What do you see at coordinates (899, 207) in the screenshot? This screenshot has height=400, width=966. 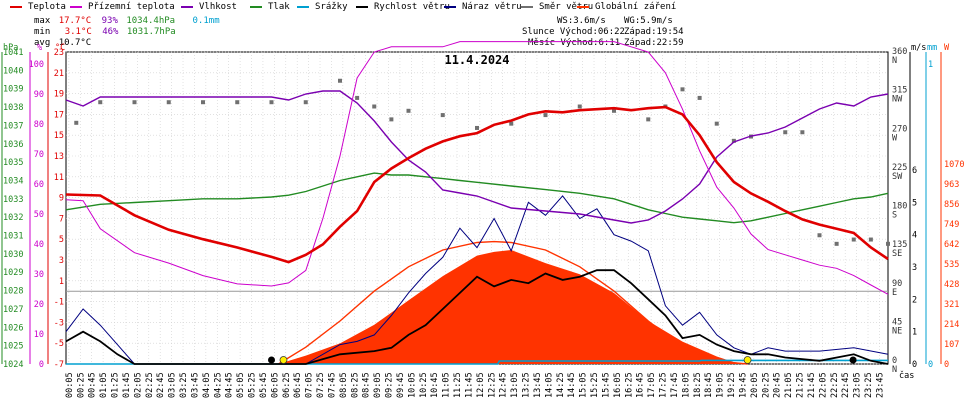 I see `y-tick-deg: 180` at bounding box center [899, 207].